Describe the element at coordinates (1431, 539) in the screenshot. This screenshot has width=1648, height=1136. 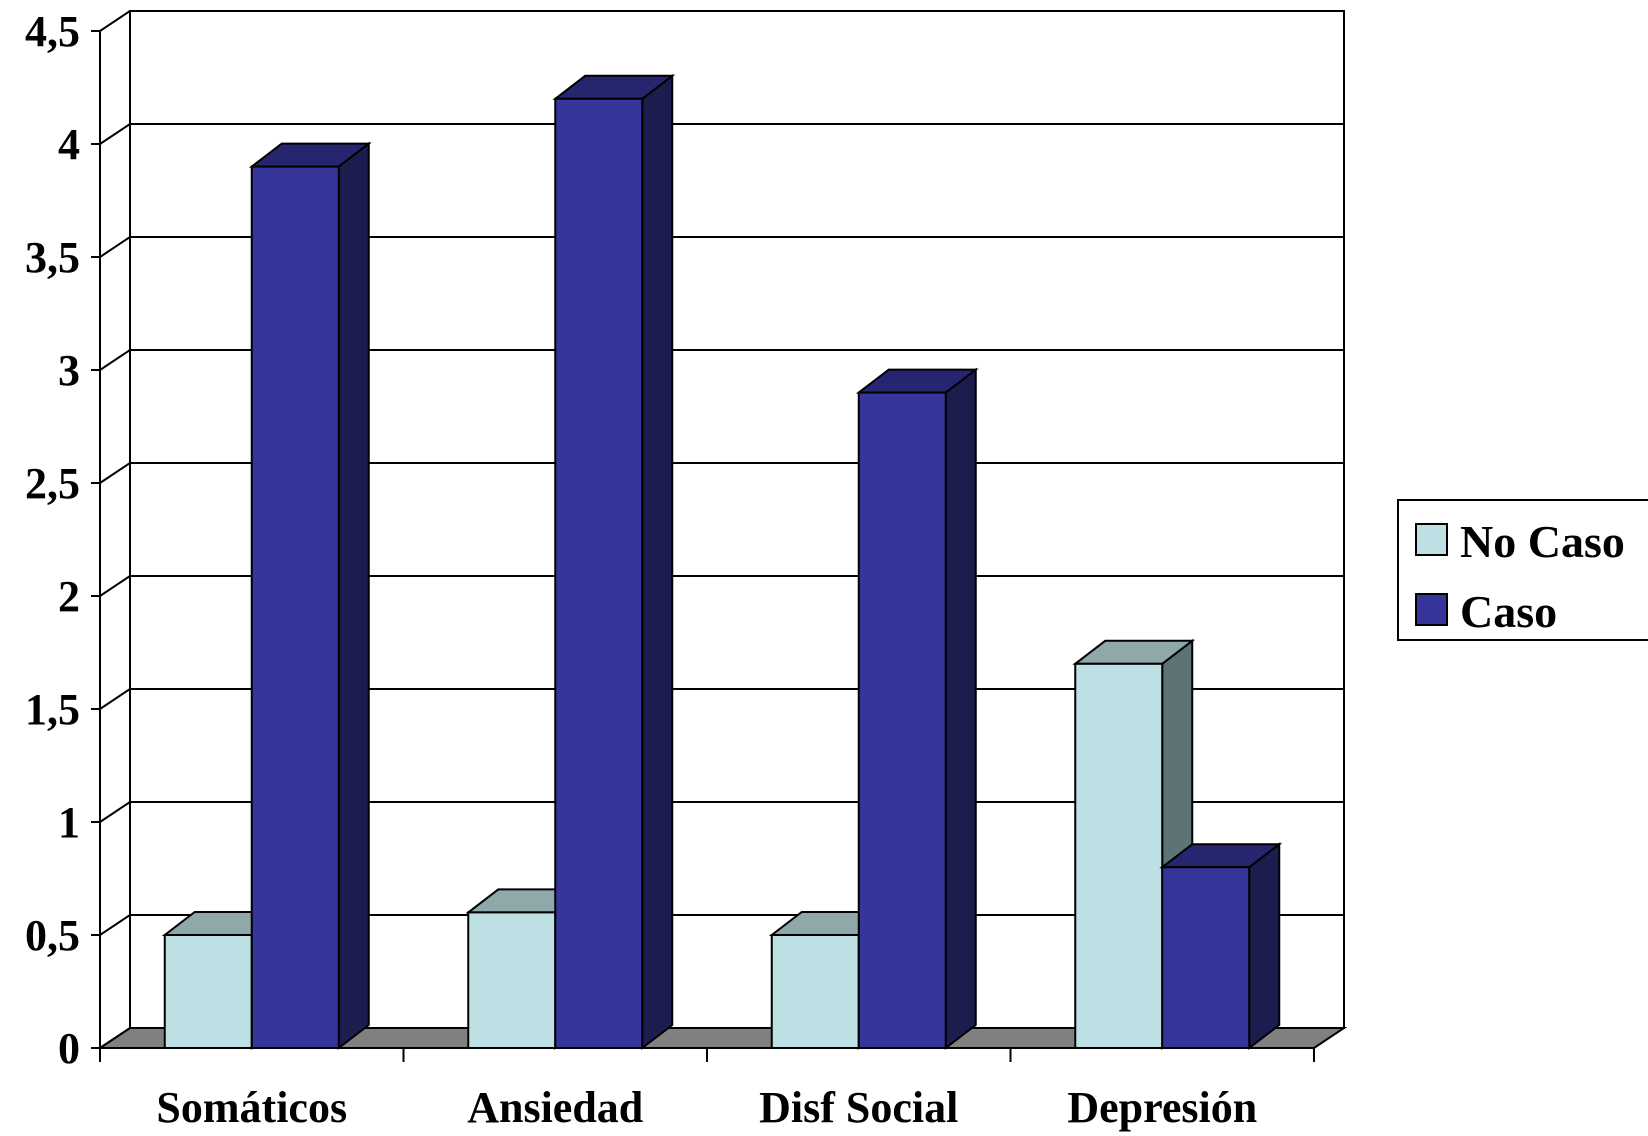
I see `legend-swatch-no-caso` at that location.